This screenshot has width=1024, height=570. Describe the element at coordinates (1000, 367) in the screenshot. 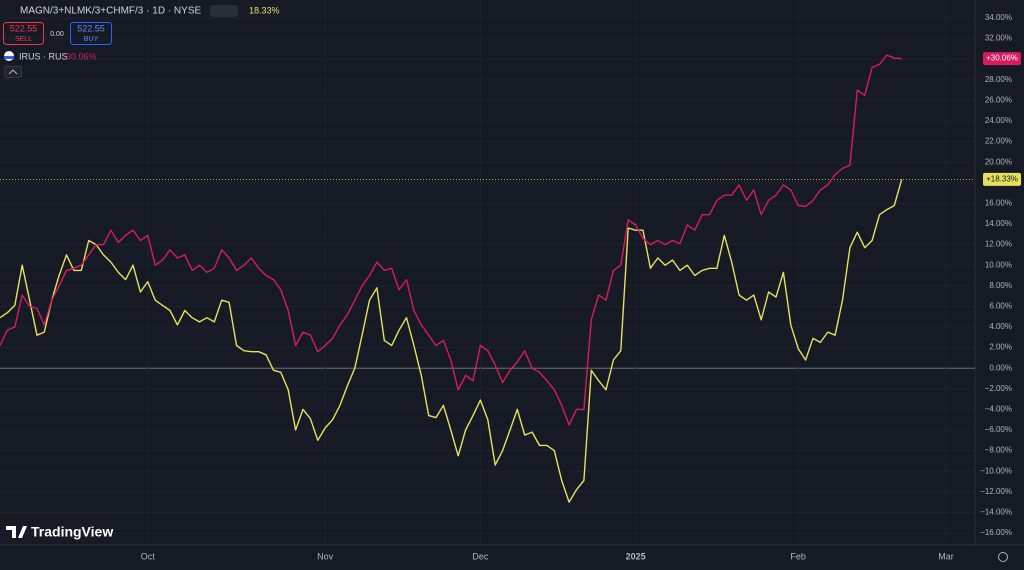

I see `y-tick-label: 0.00%` at that location.